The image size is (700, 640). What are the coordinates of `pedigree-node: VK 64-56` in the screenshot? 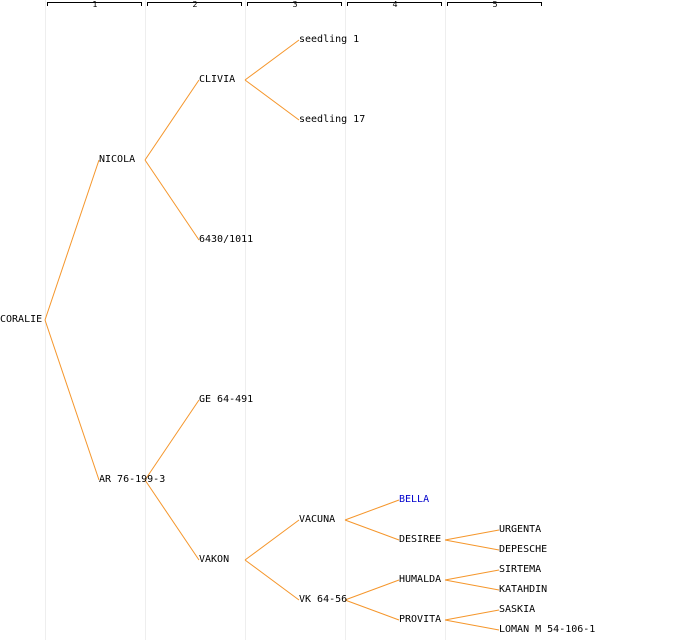 It's located at (323, 599).